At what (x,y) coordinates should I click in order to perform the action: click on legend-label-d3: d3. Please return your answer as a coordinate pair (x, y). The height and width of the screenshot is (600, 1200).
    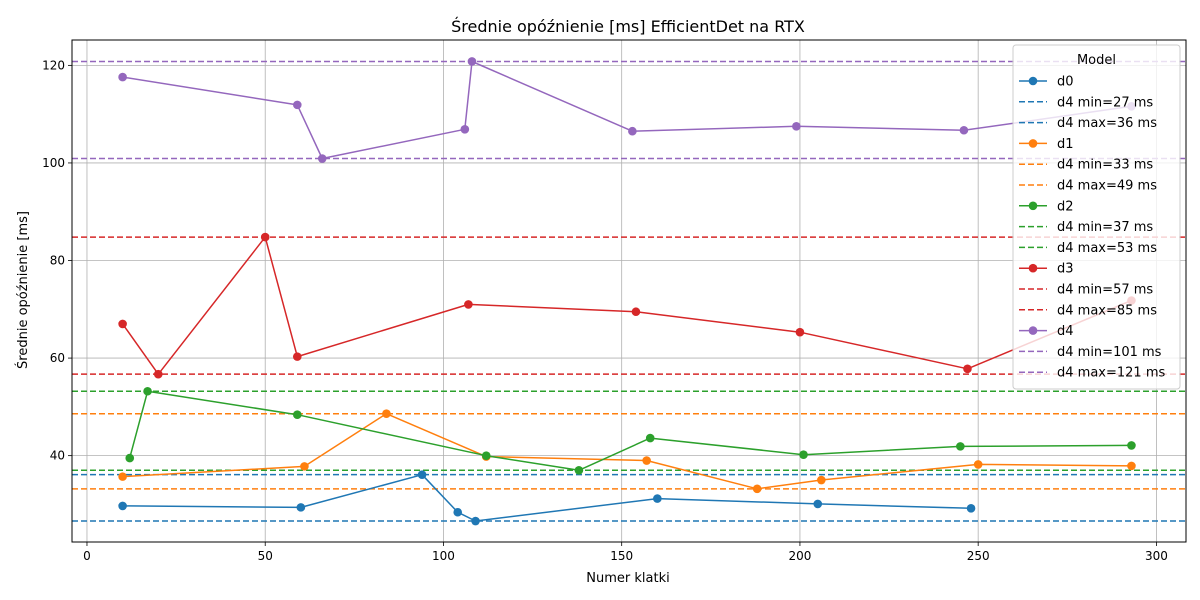
    Looking at the image, I should click on (1065, 269).